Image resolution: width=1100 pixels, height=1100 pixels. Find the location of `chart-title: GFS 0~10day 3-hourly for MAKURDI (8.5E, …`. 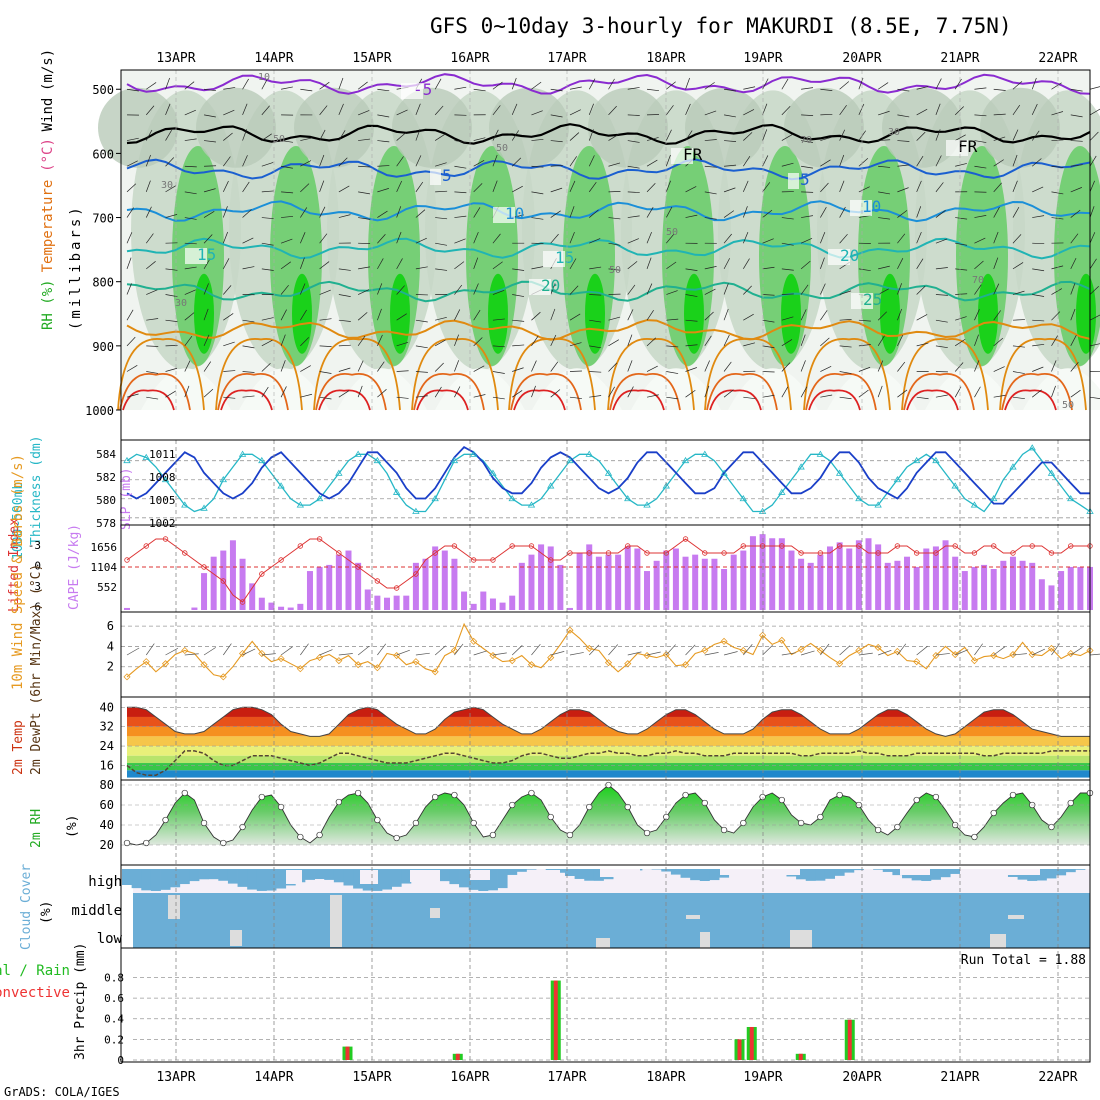

chart-title: GFS 0~10day 3-hourly for MAKURDI (8.5E, … is located at coordinates (721, 26).